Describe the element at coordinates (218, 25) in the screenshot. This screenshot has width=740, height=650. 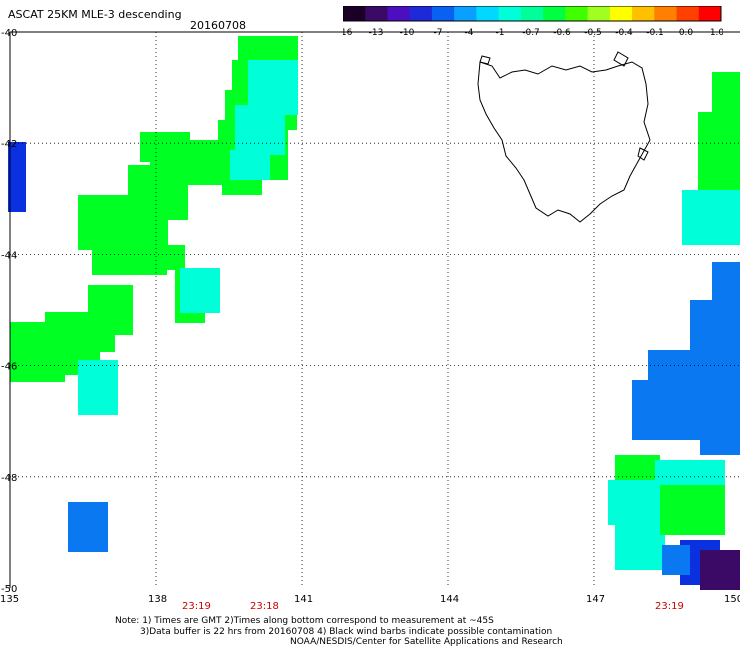
I see `product-date: 20160708` at that location.